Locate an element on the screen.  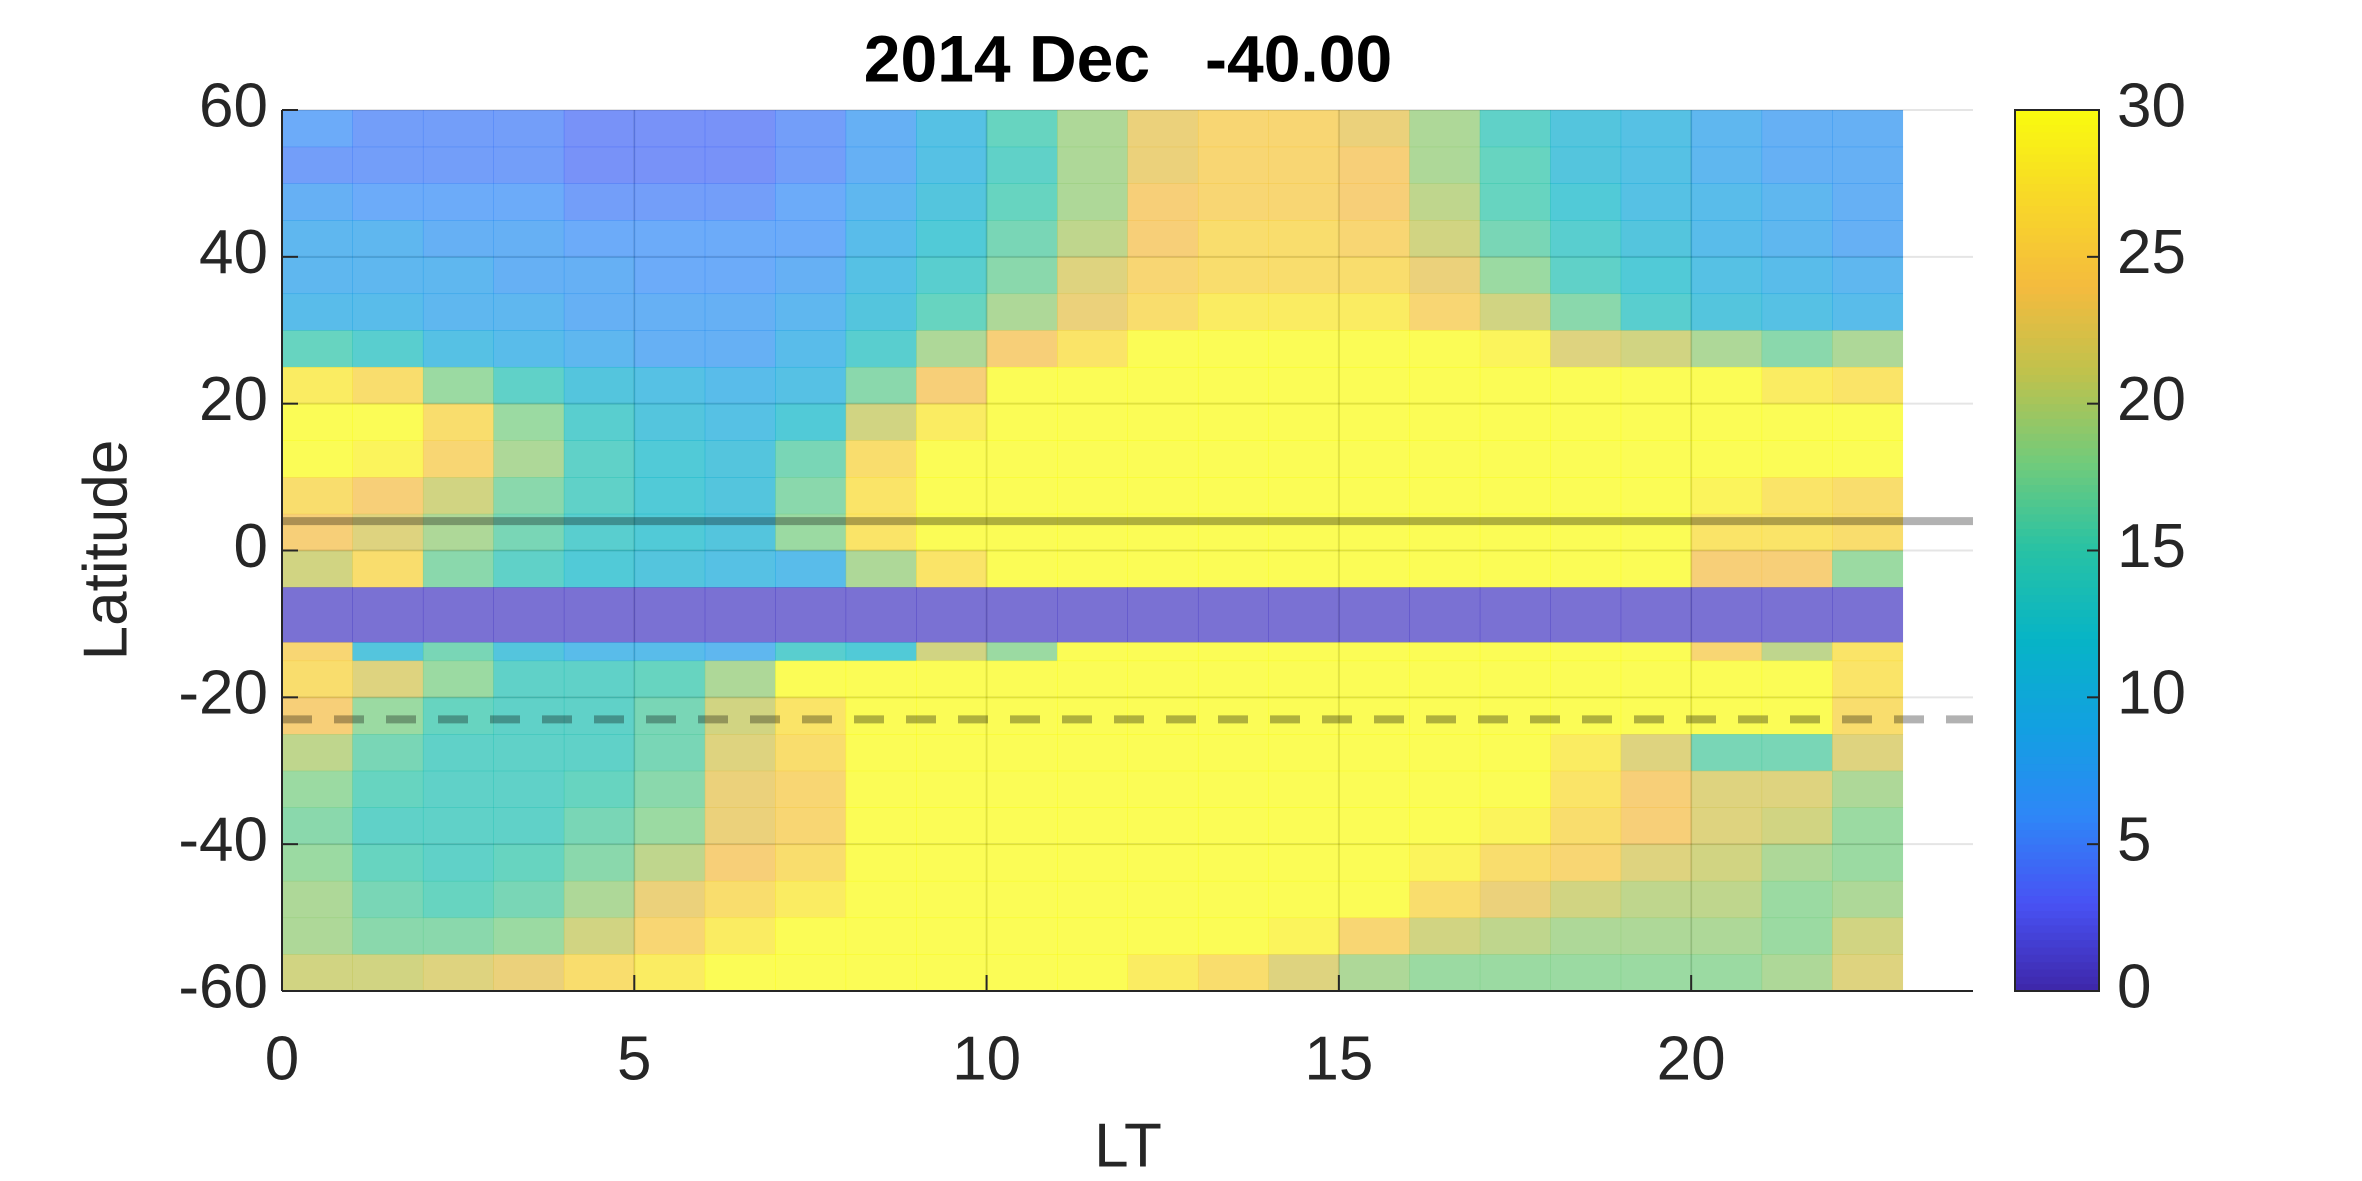
x-tick-label: 10 is located at coordinates (986, 1058).